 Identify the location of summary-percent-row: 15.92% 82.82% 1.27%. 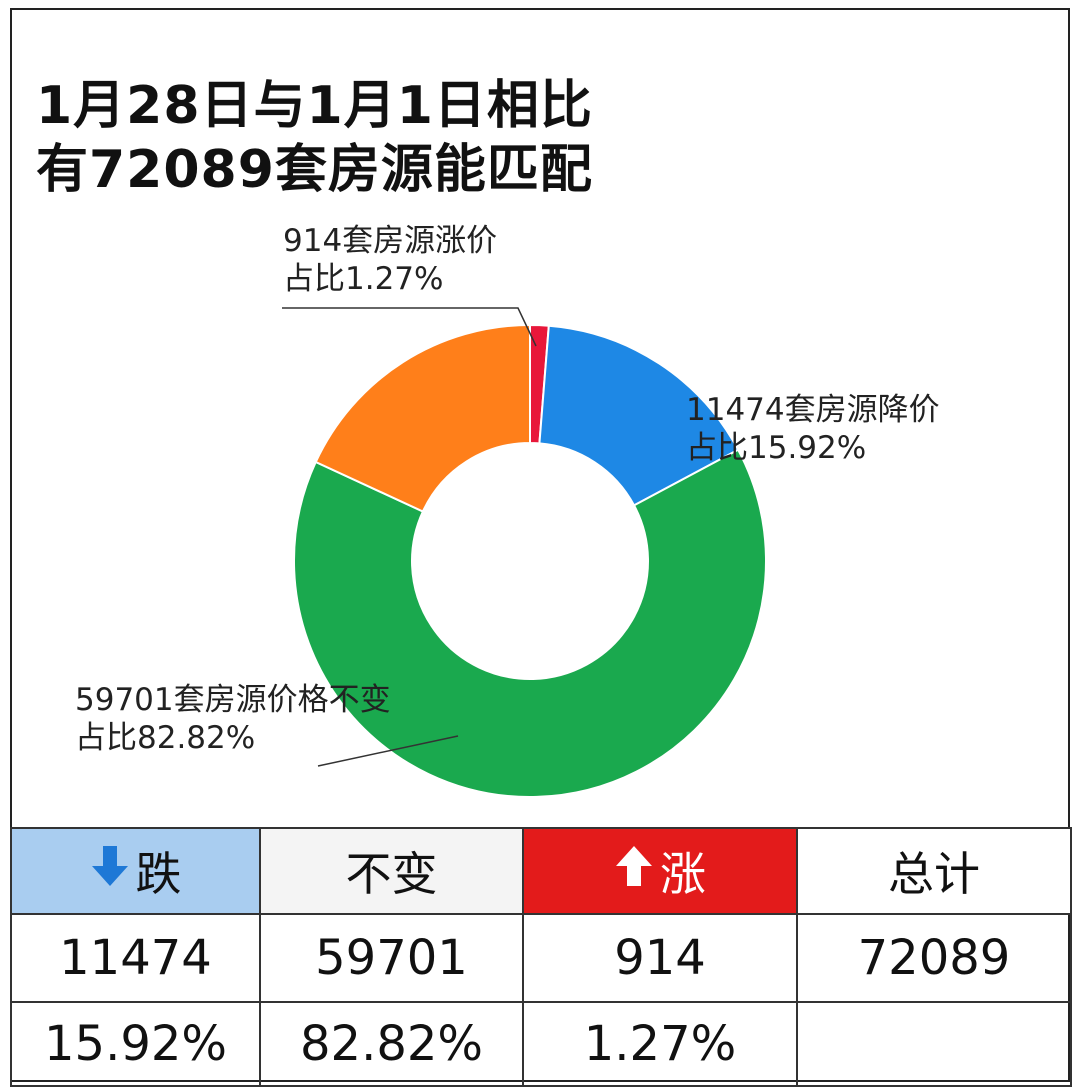
(541, 1044).